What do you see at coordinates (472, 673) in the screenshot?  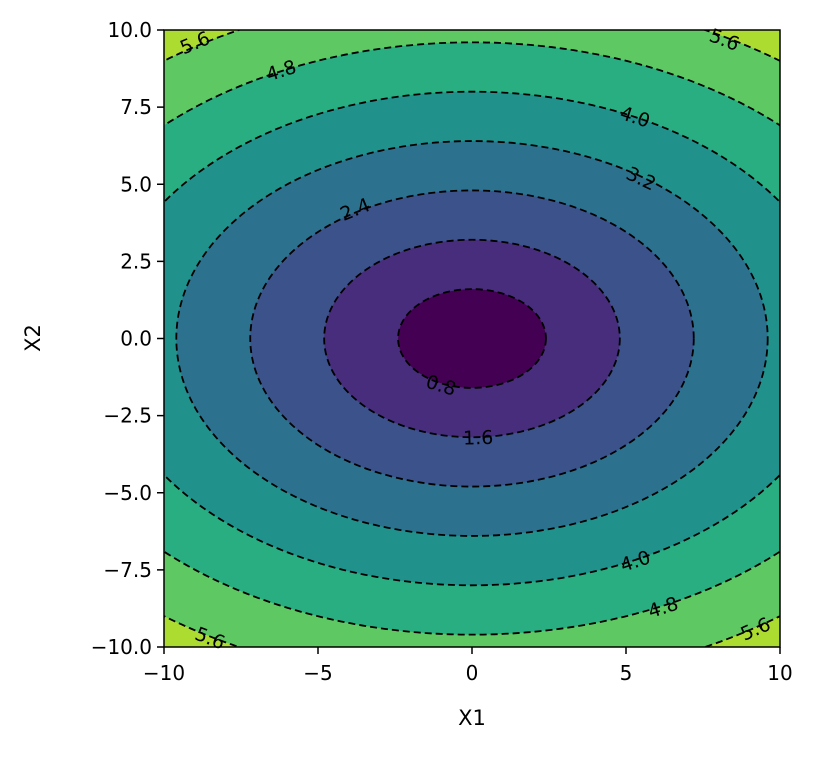 I see `x-tick-label: 0` at bounding box center [472, 673].